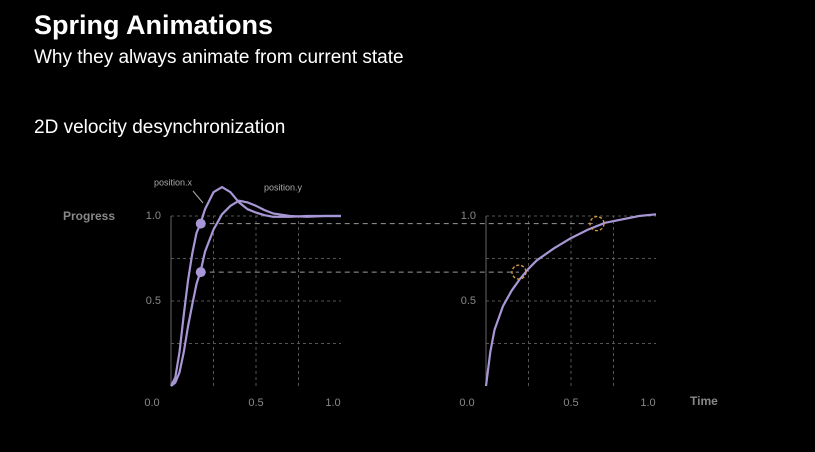 This screenshot has width=815, height=452. Describe the element at coordinates (89, 216) in the screenshot. I see `y-axis-label: Progress` at that location.